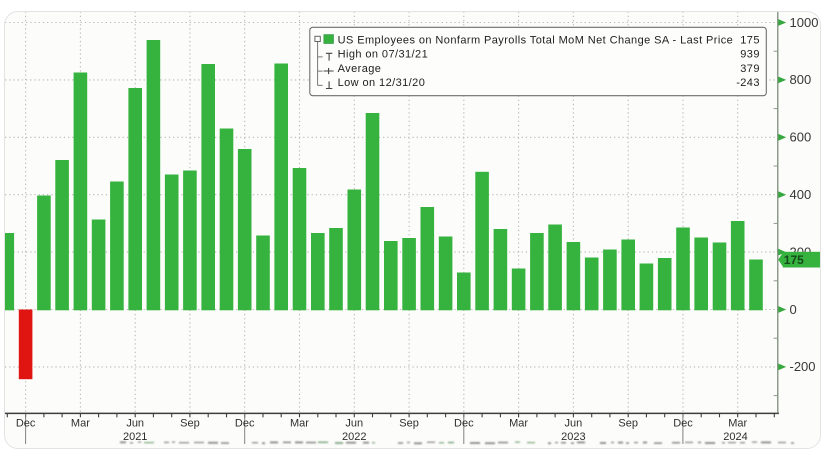 The image size is (828, 457). I want to click on svg-text: 1000, so click(803, 21).